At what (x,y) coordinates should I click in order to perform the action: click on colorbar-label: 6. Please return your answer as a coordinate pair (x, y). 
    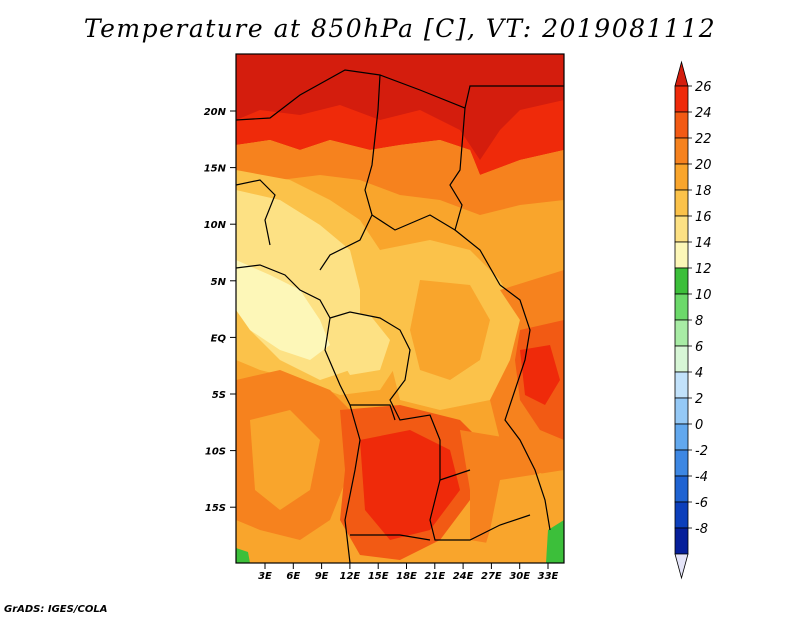
    Looking at the image, I should click on (699, 347).